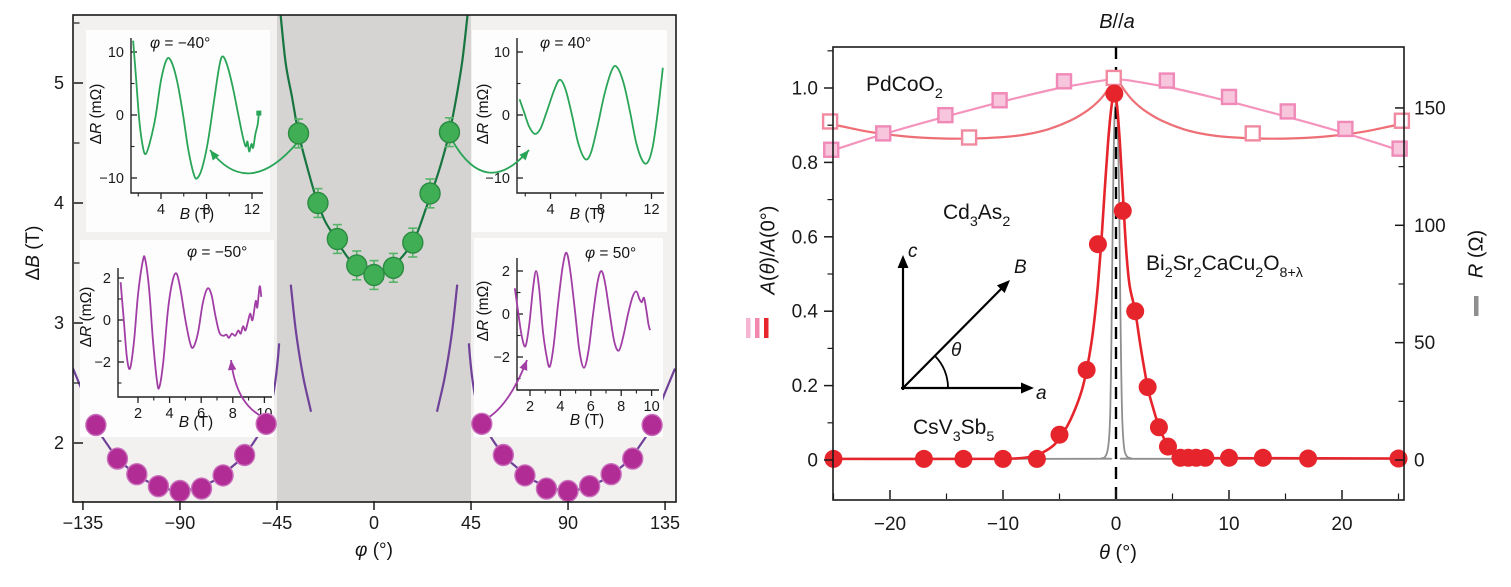 This screenshot has height=587, width=1511. Describe the element at coordinates (253, 158) in the screenshot. I see `arrow-to-inset-tl` at that location.